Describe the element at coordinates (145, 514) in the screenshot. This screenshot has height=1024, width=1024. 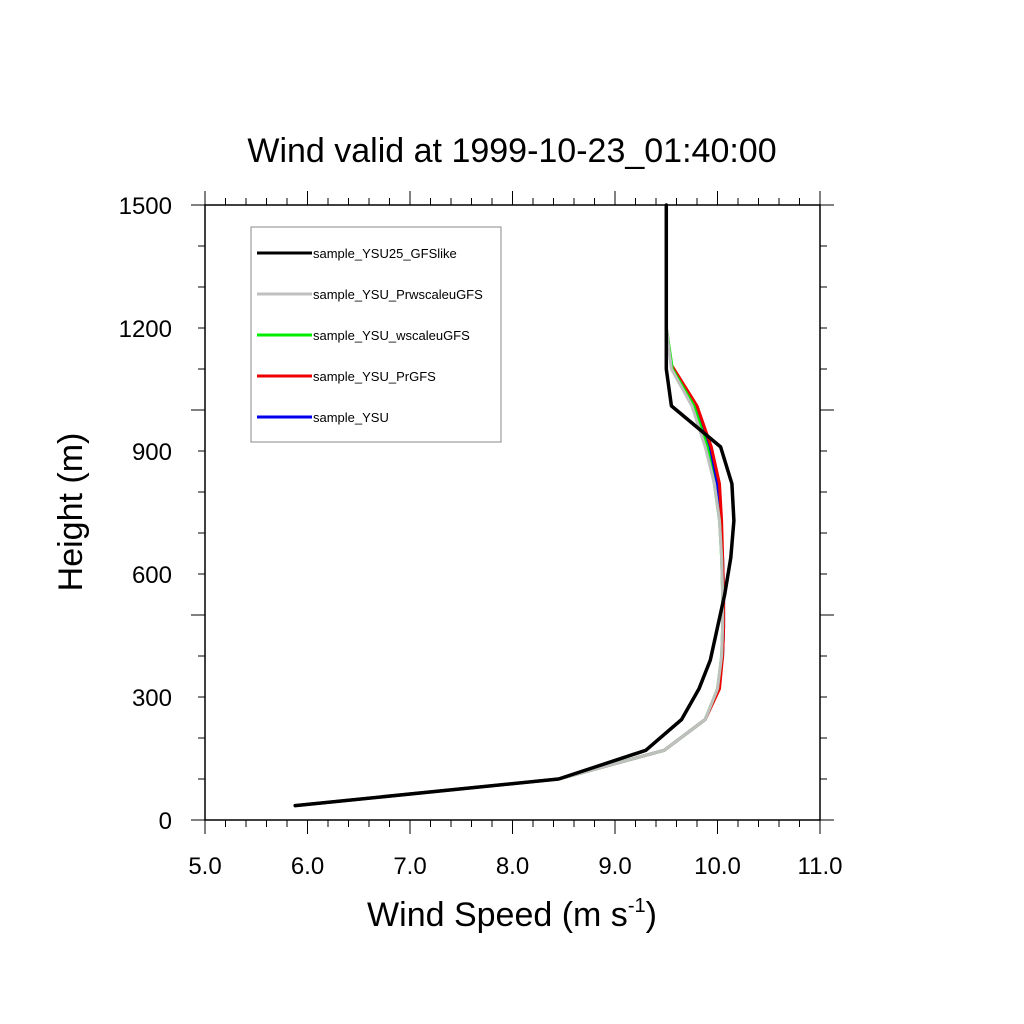
I see `y-tick-labels: 0 300 600 900 1200 1500` at that location.